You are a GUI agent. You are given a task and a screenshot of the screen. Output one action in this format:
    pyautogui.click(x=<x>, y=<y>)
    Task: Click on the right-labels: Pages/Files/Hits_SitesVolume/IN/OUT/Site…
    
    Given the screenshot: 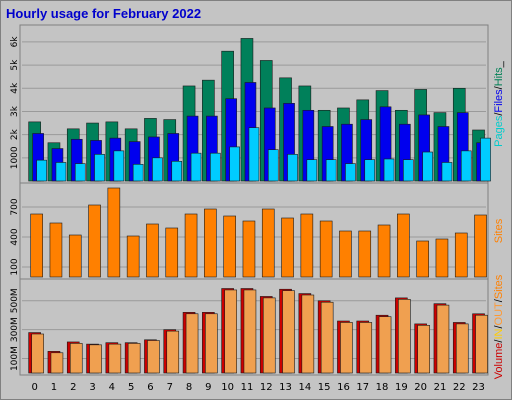 What is the action you would take?
    pyautogui.click(x=499, y=219)
    